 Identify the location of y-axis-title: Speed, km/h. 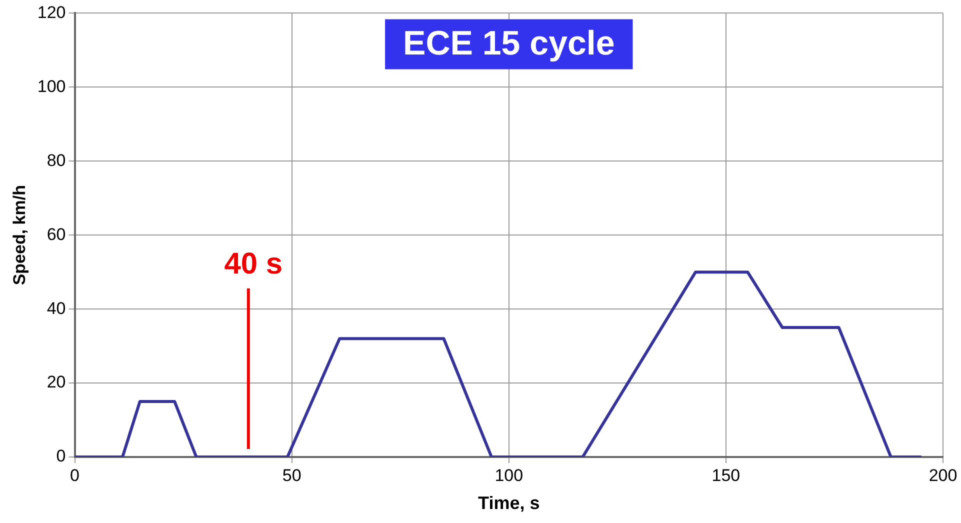
(19, 235).